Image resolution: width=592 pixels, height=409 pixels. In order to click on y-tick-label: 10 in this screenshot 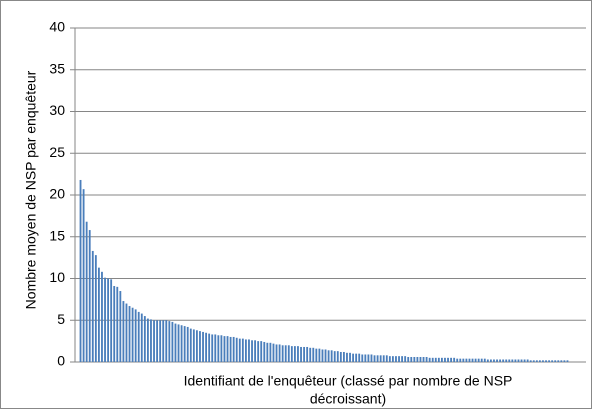, I will do `click(57, 277)`.